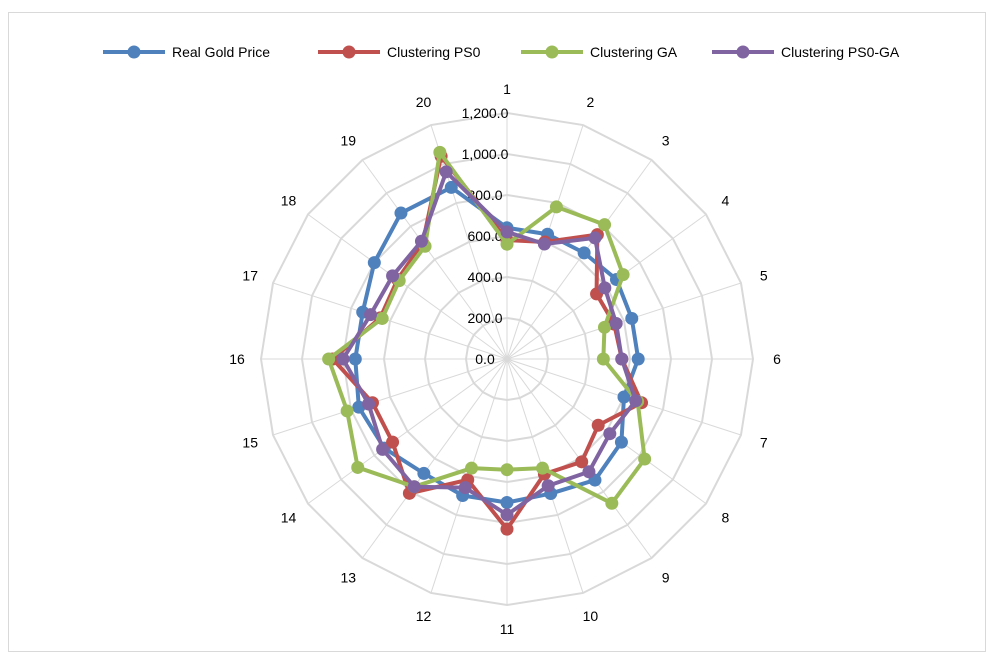  I want to click on category-label: 14, so click(289, 518).